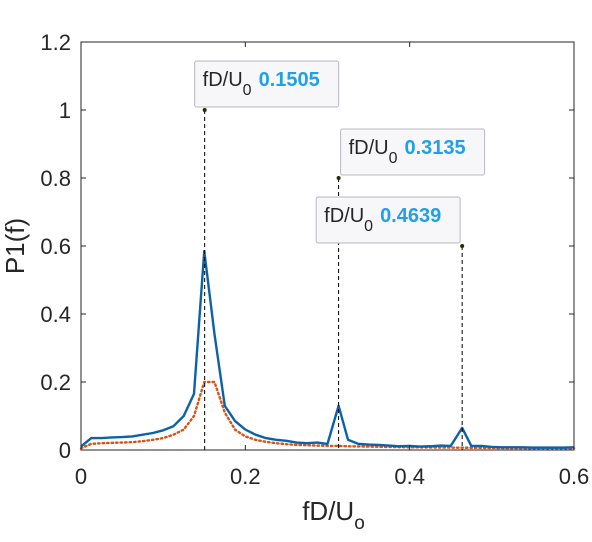 The width and height of the screenshot is (592, 542). Describe the element at coordinates (65, 450) in the screenshot. I see `y-tick-label: 0` at that location.